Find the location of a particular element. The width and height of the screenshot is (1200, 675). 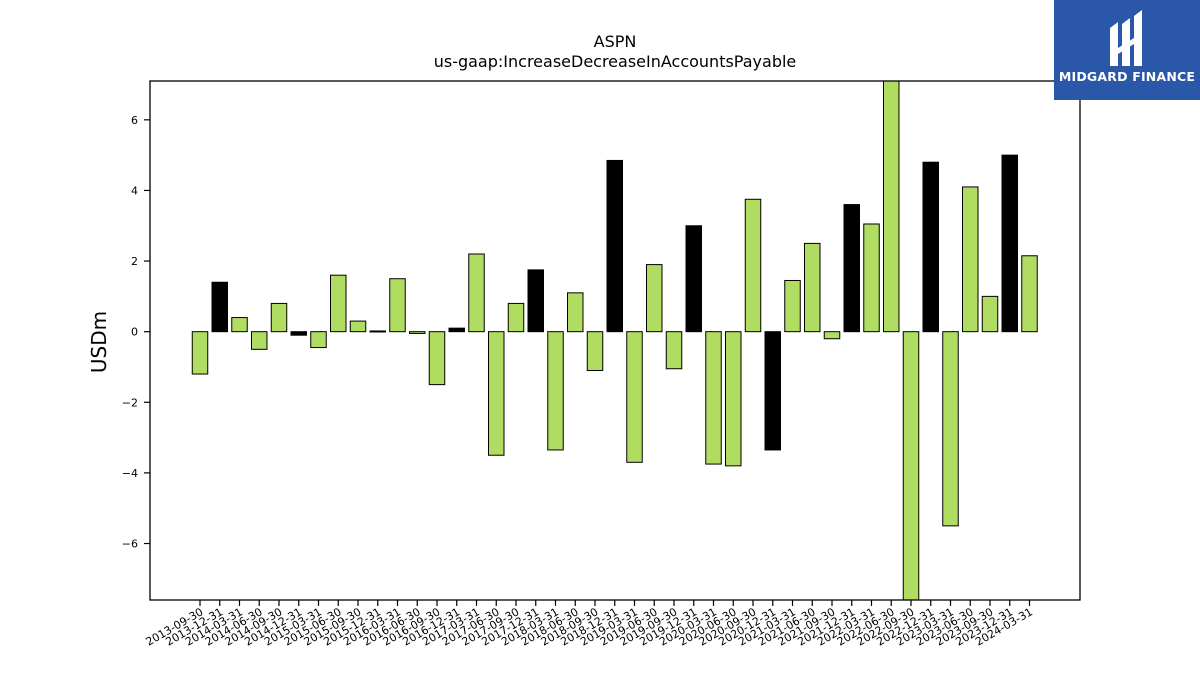

logo-text: MIDGARD FINANCE is located at coordinates (1127, 76).